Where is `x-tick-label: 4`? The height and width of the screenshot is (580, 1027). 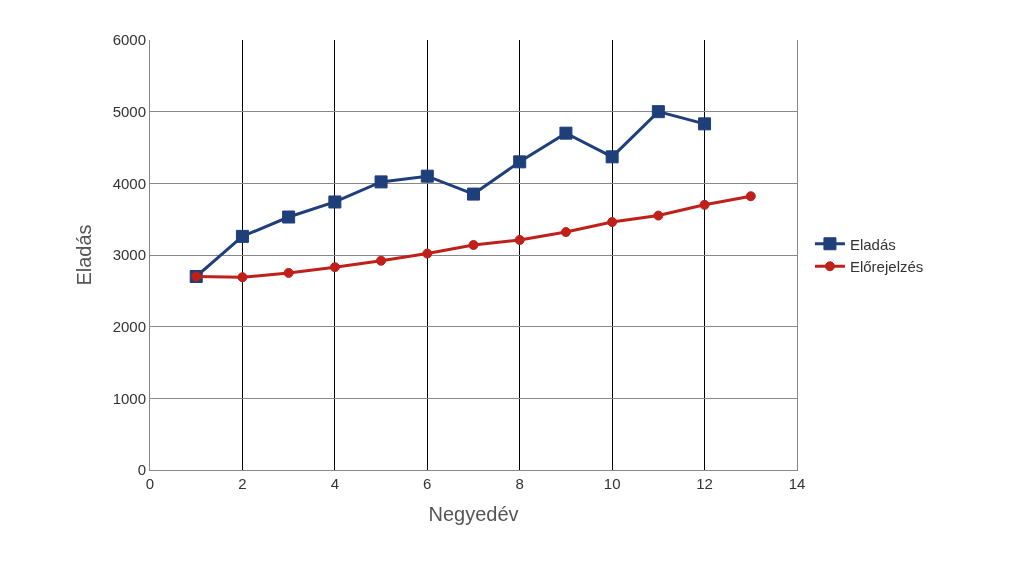
x-tick-label: 4 is located at coordinates (335, 483).